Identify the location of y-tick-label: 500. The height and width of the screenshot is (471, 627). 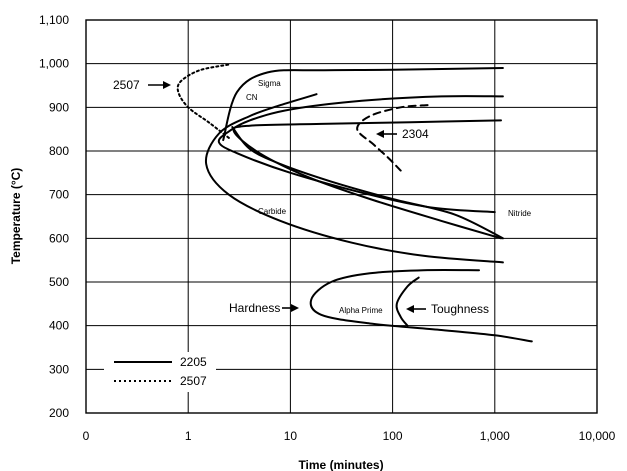
(59, 282).